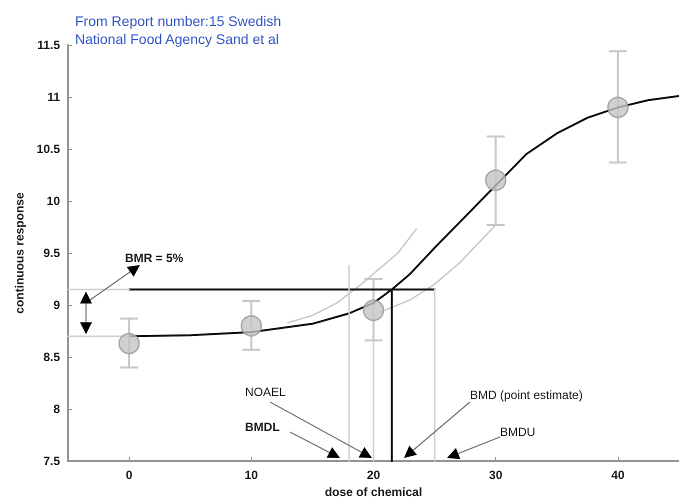 This screenshot has width=679, height=503. Describe the element at coordinates (496, 475) in the screenshot. I see `x-tick-label: 30` at that location.